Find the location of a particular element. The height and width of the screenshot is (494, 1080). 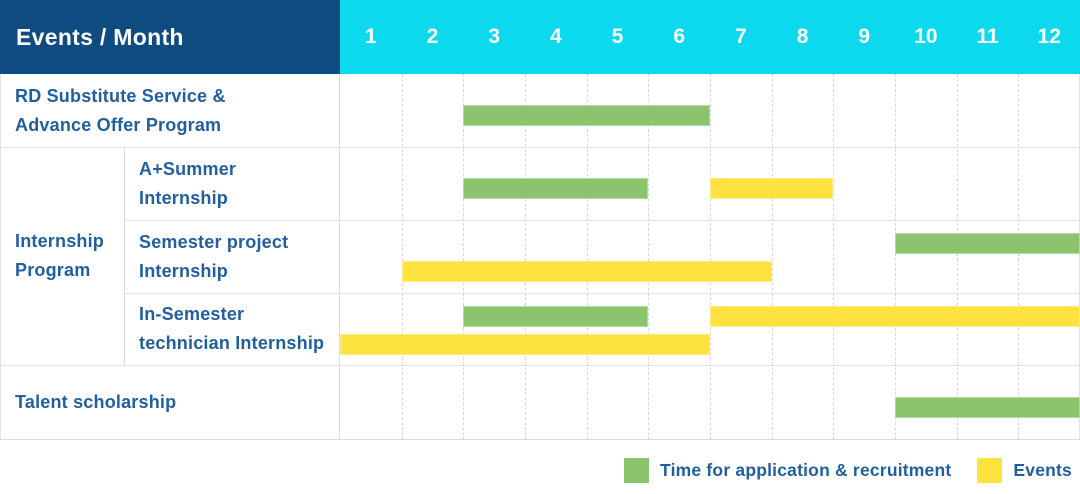

events-month-corner-header: Events / Month is located at coordinates (170, 37).